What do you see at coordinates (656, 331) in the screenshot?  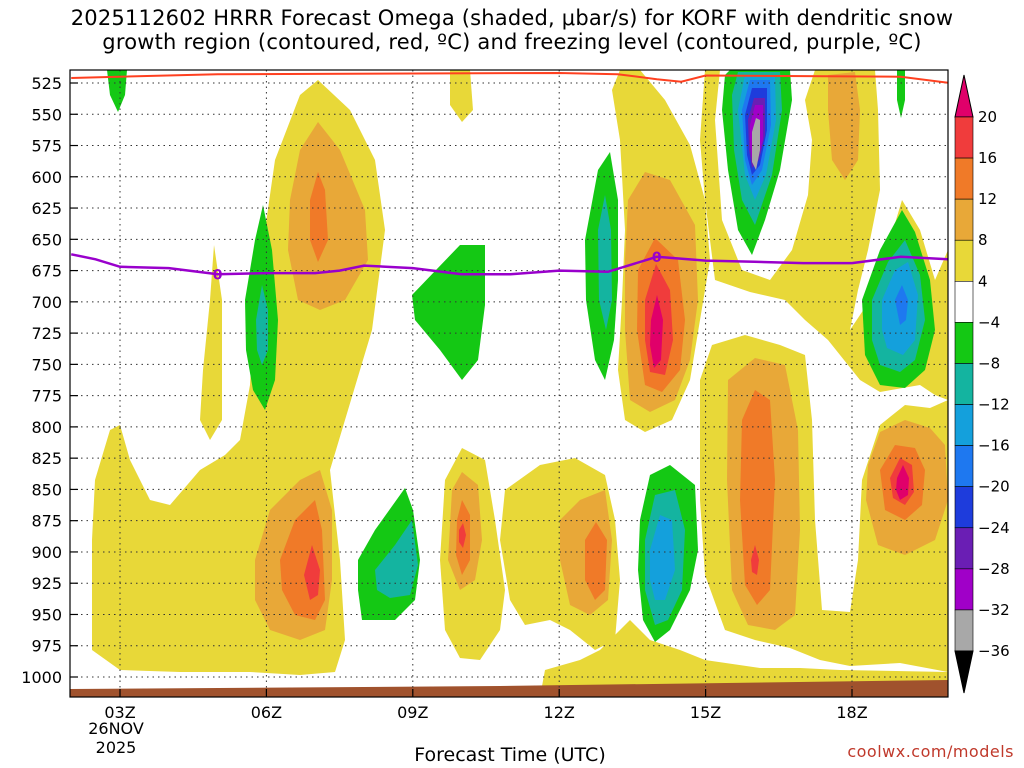 I see `omega-fill-20-center` at bounding box center [656, 331].